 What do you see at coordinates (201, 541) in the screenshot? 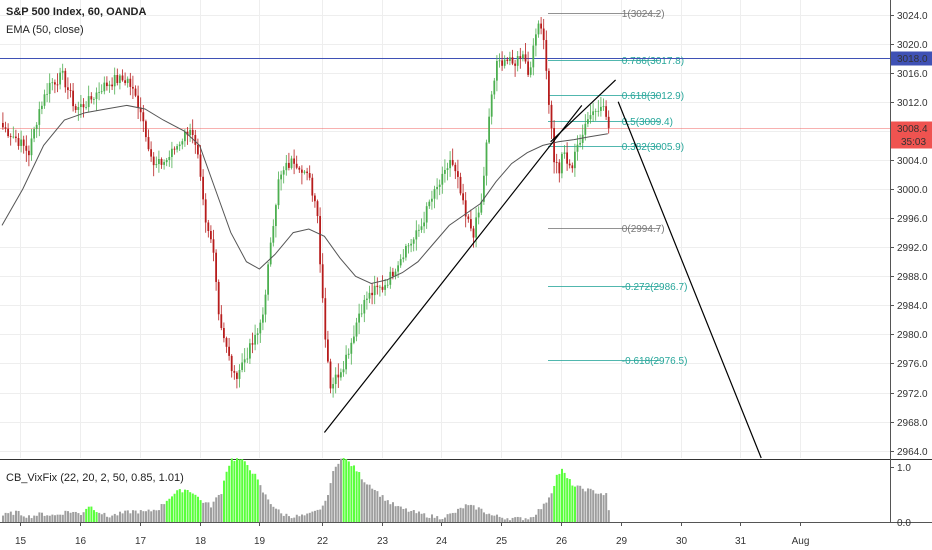
I see `x-tick-label: 18` at bounding box center [201, 541].